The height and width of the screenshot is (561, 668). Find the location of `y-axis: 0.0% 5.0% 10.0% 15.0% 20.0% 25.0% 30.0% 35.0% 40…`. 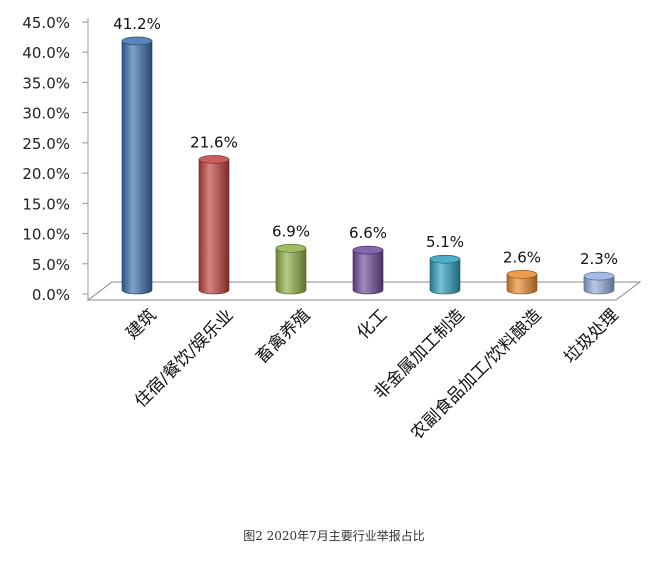

y-axis: 0.0% 5.0% 10.0% 15.0% 20.0% 25.0% 30.0% 35.0% 40… is located at coordinates (55, 159).